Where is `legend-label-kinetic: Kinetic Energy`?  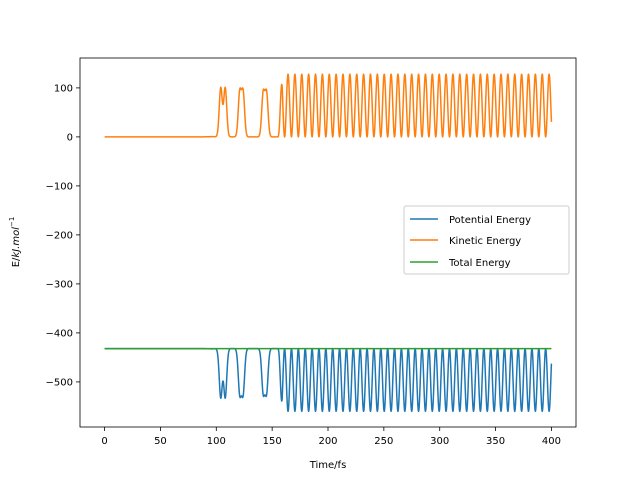
legend-label-kinetic: Kinetic Energy is located at coordinates (485, 241).